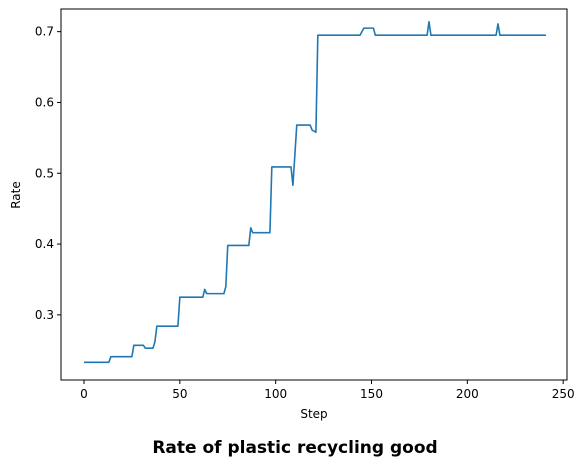  Describe the element at coordinates (44, 244) in the screenshot. I see `y-tick-label: 0.4` at that location.